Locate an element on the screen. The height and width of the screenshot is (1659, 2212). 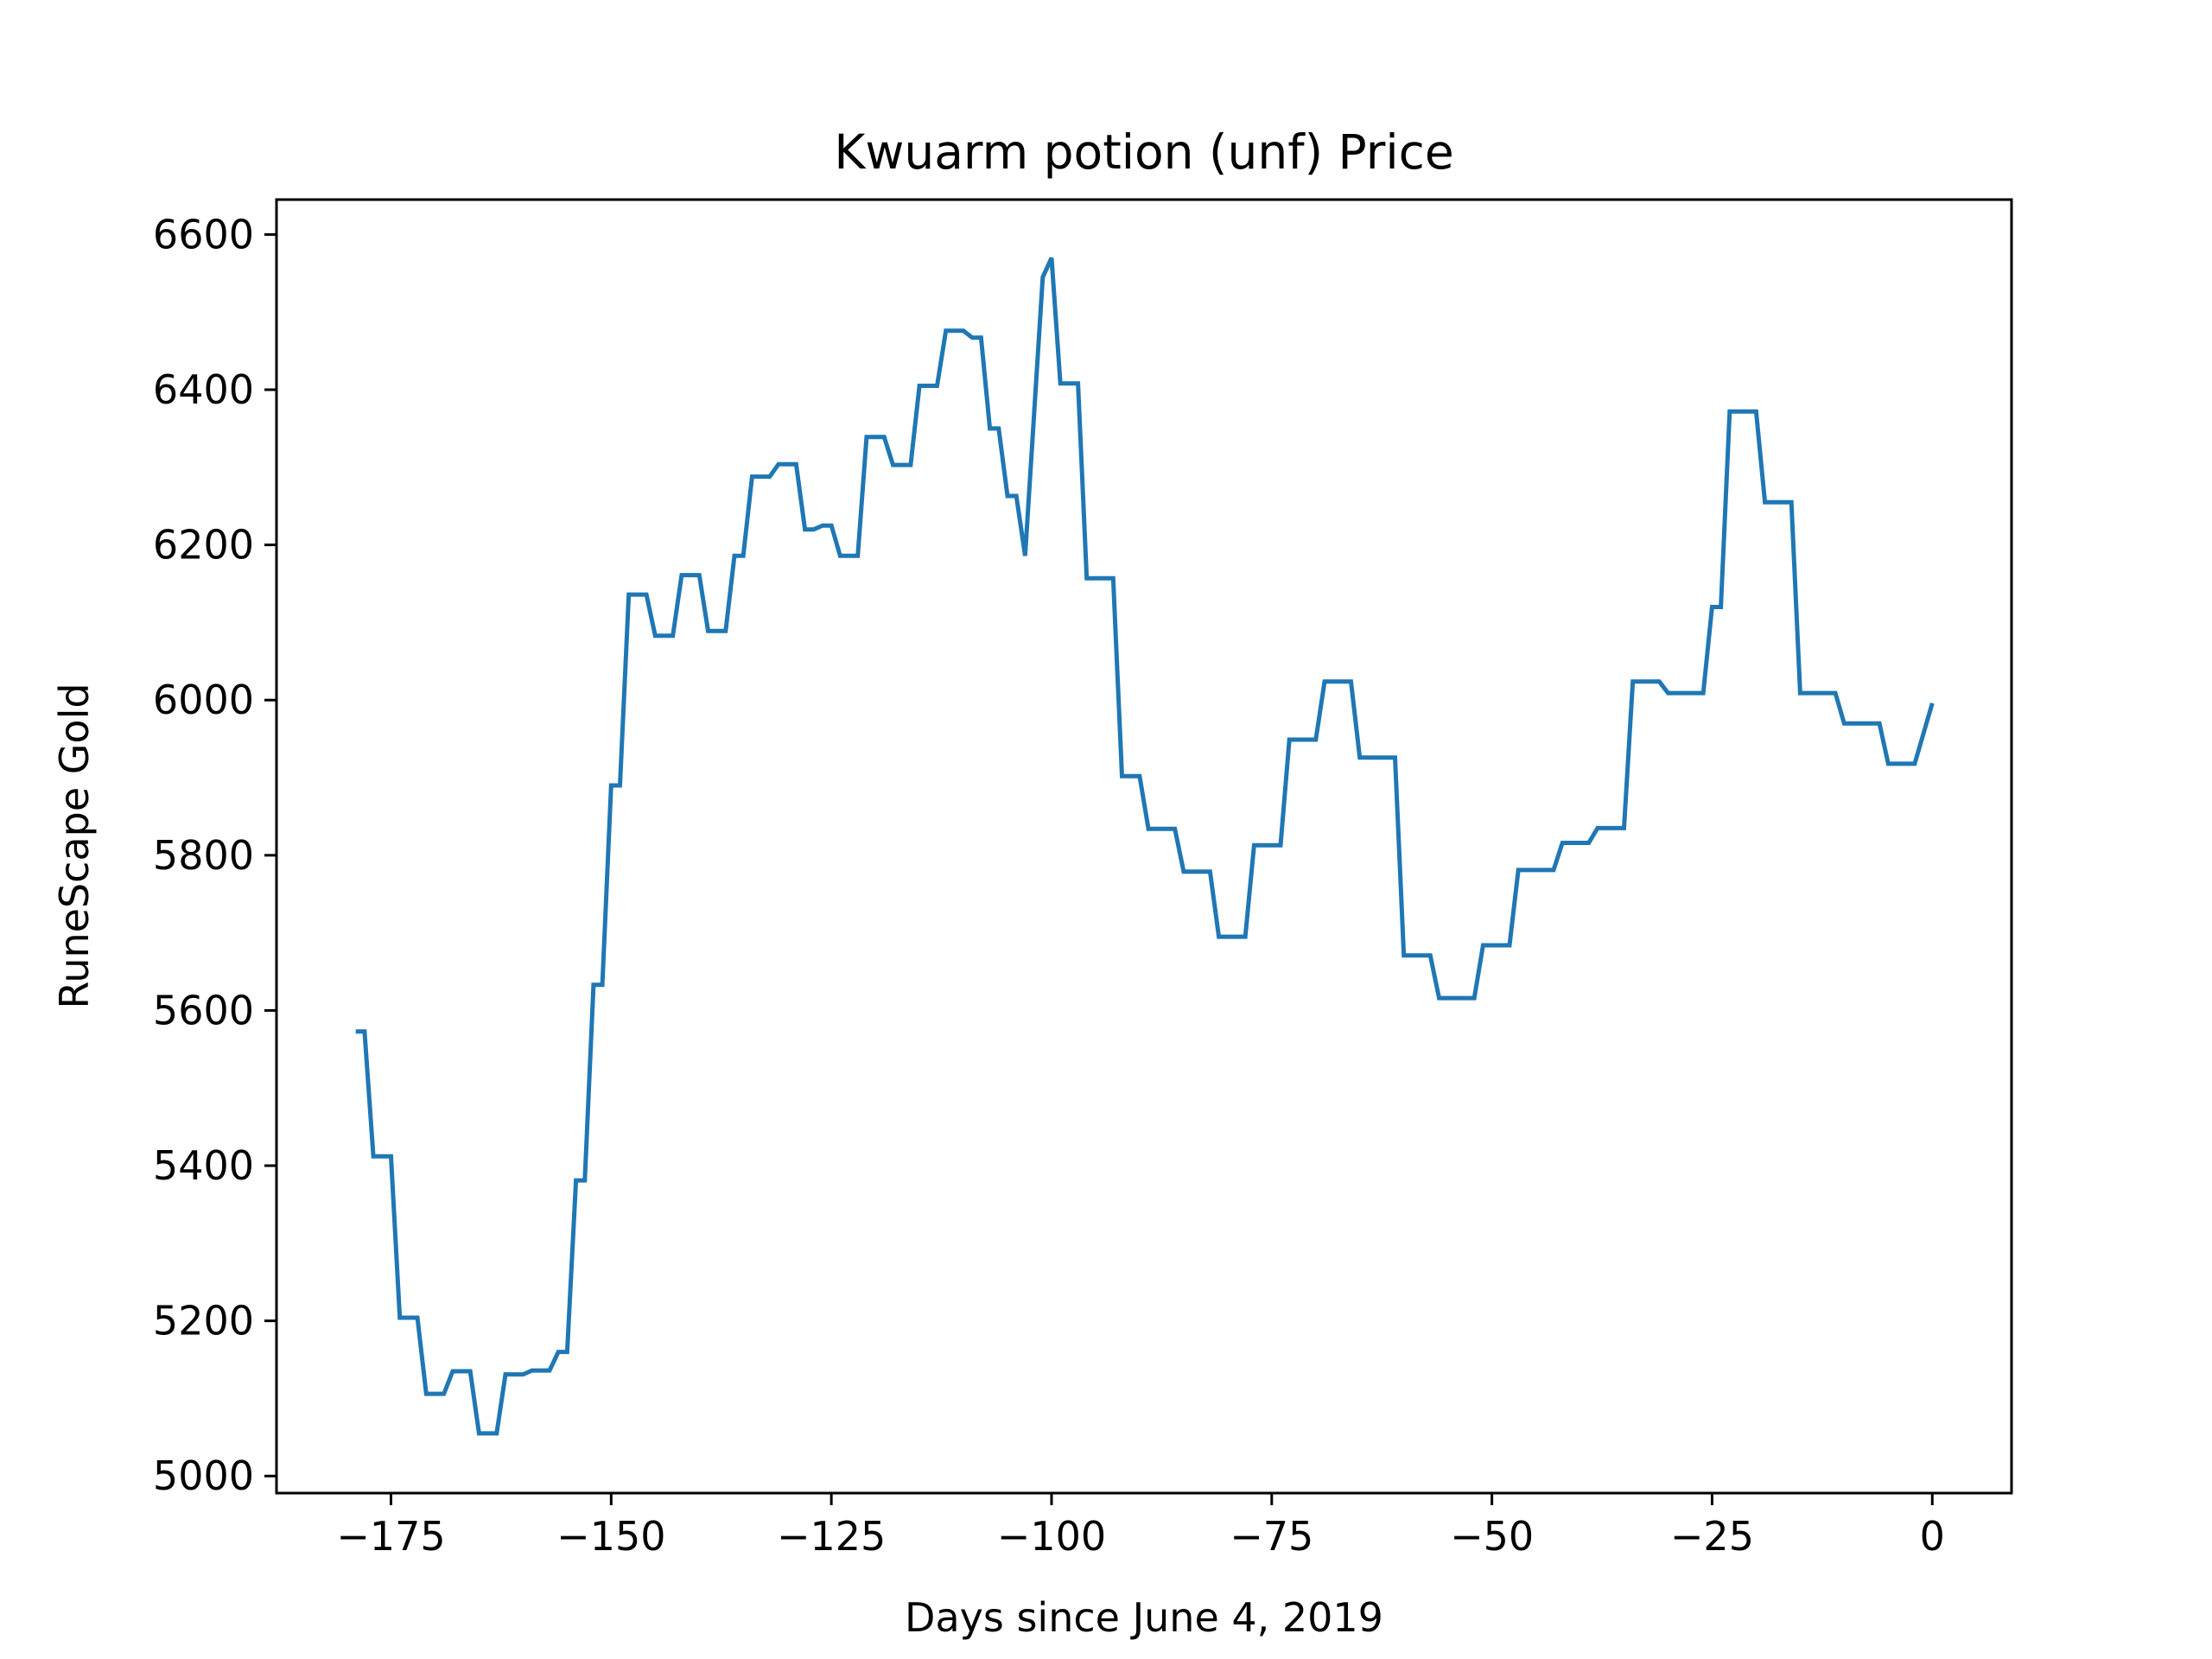
x-tick-label: −125 is located at coordinates (831, 1536).